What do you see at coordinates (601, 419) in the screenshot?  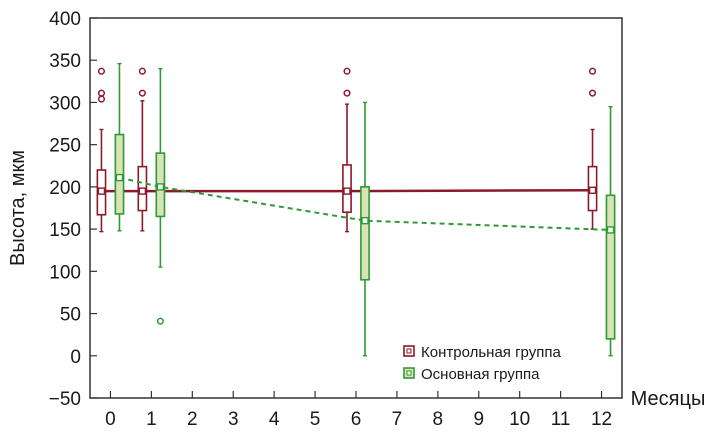 I see `x-tick-label: 12` at bounding box center [601, 419].